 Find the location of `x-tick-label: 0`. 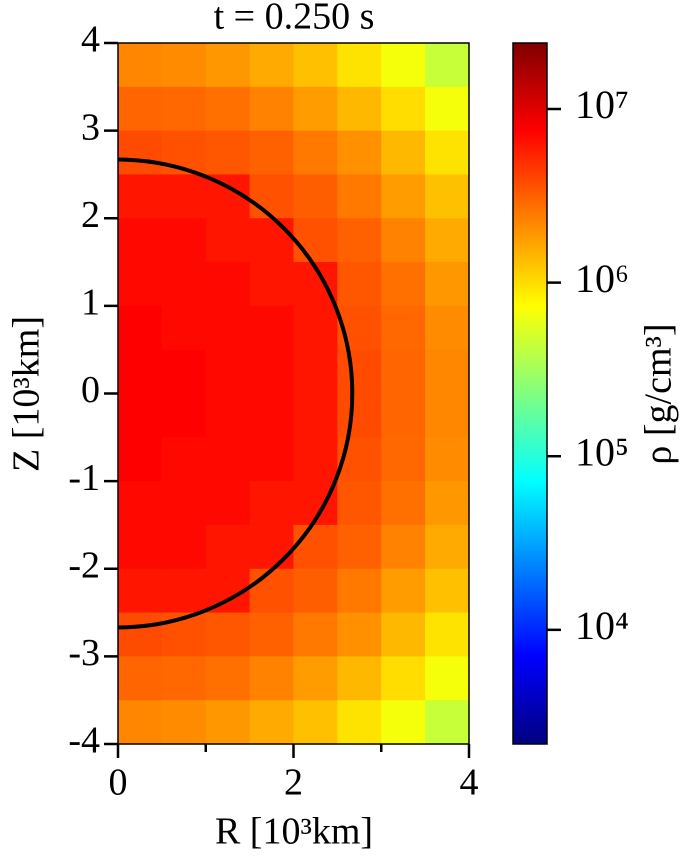

x-tick-label: 0 is located at coordinates (118, 783).